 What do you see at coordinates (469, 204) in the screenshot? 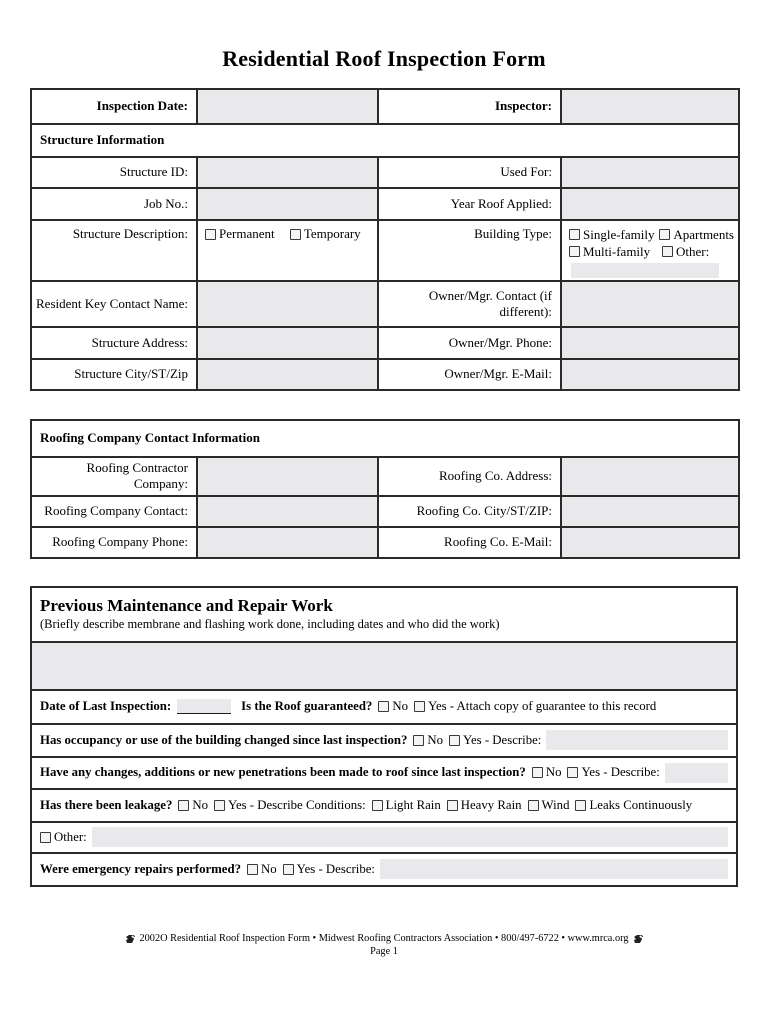
I see `year-roof-applied-label: Year Roof Applied:` at bounding box center [469, 204].